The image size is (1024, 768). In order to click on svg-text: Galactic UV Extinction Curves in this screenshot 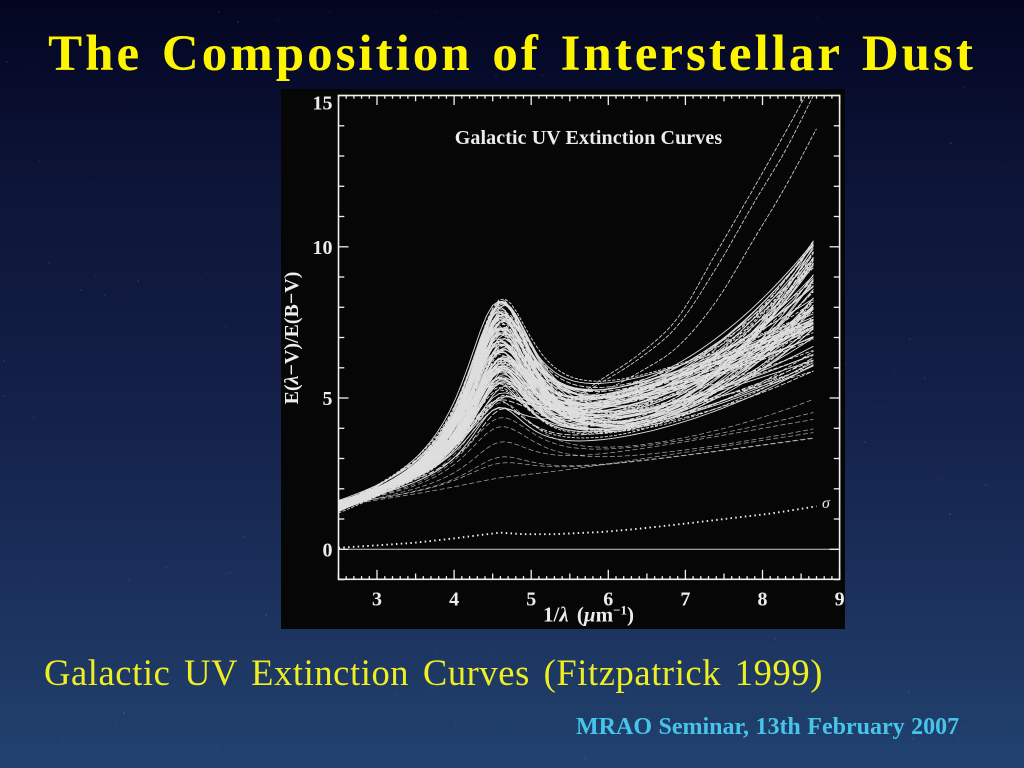, I will do `click(589, 138)`.